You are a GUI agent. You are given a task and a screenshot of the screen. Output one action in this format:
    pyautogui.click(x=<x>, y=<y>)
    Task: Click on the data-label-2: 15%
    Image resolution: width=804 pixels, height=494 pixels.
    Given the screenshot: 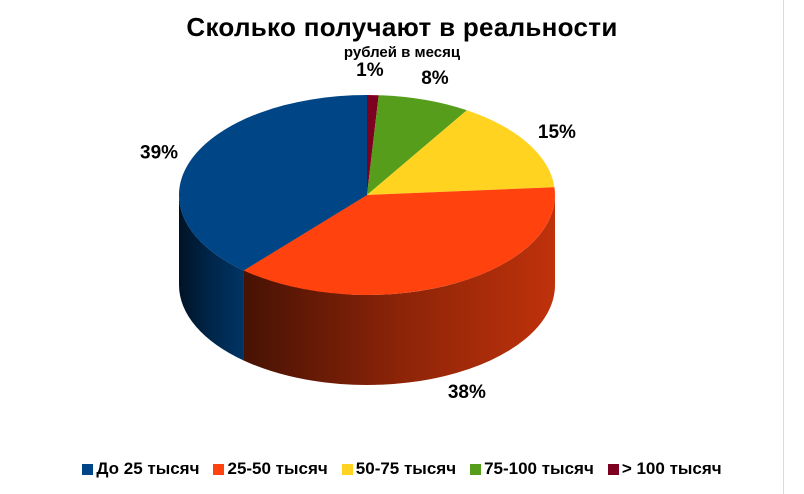 What is the action you would take?
    pyautogui.click(x=557, y=132)
    